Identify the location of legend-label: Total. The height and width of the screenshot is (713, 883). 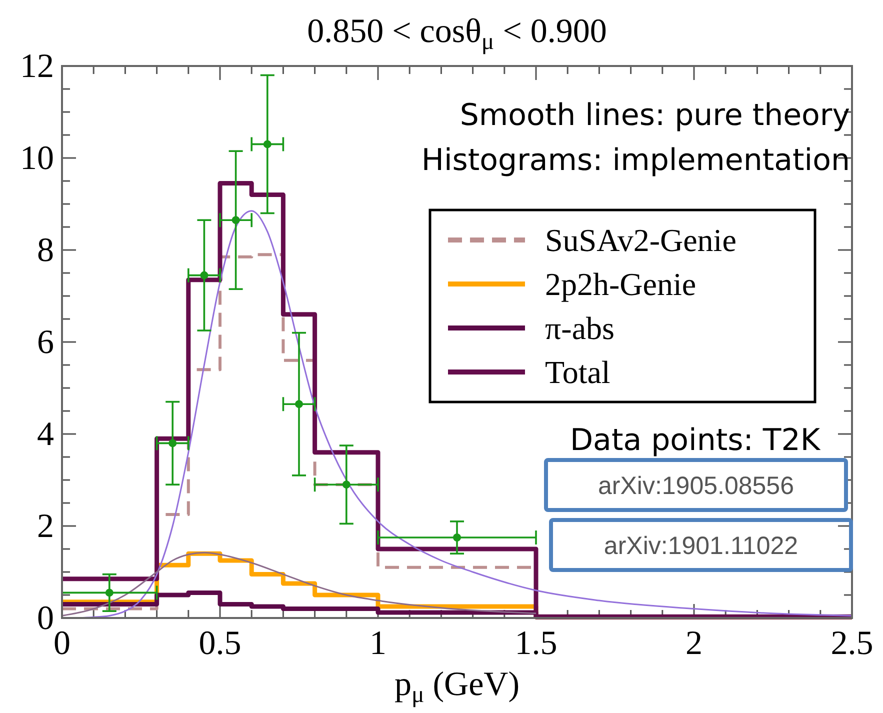
(577, 372).